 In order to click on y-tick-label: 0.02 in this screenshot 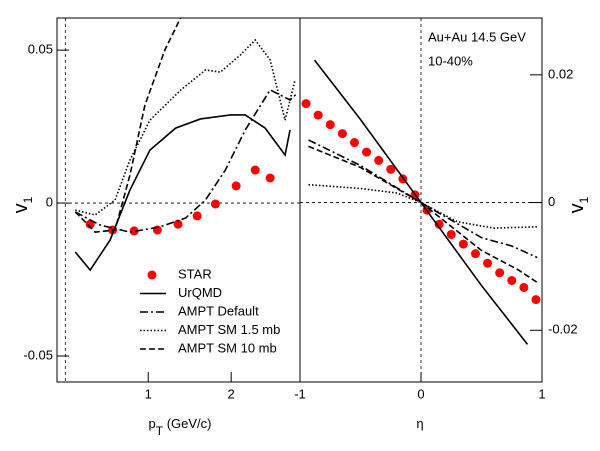, I will do `click(560, 73)`.